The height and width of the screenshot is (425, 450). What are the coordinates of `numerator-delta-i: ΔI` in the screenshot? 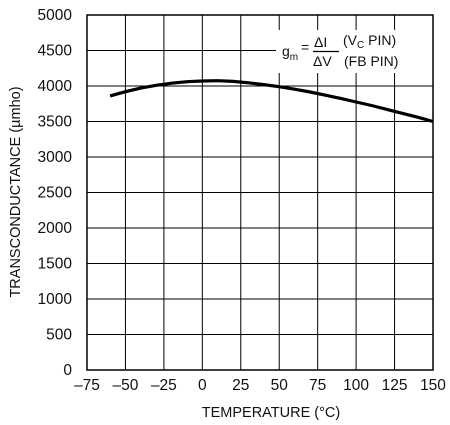 It's located at (320, 42).